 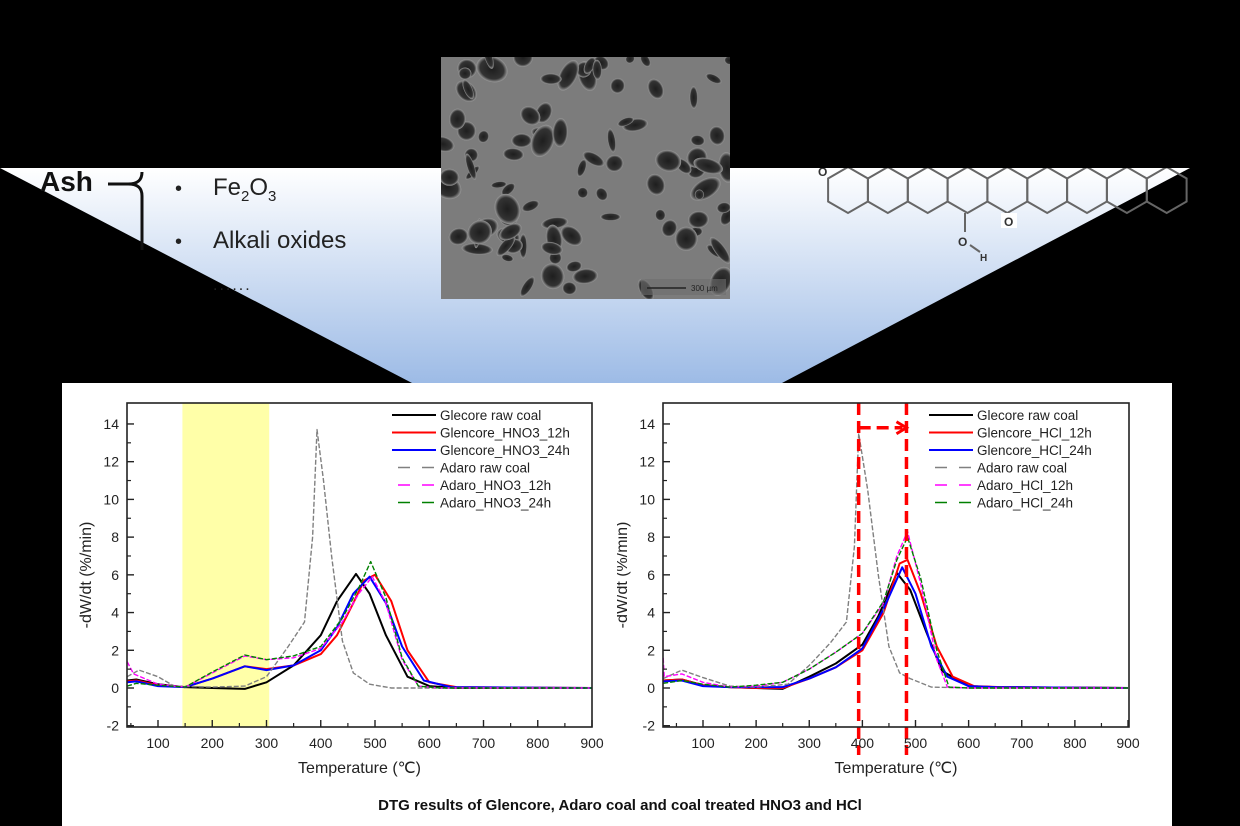 What do you see at coordinates (704, 288) in the screenshot?
I see `scale-bar-label: 300 µm` at bounding box center [704, 288].